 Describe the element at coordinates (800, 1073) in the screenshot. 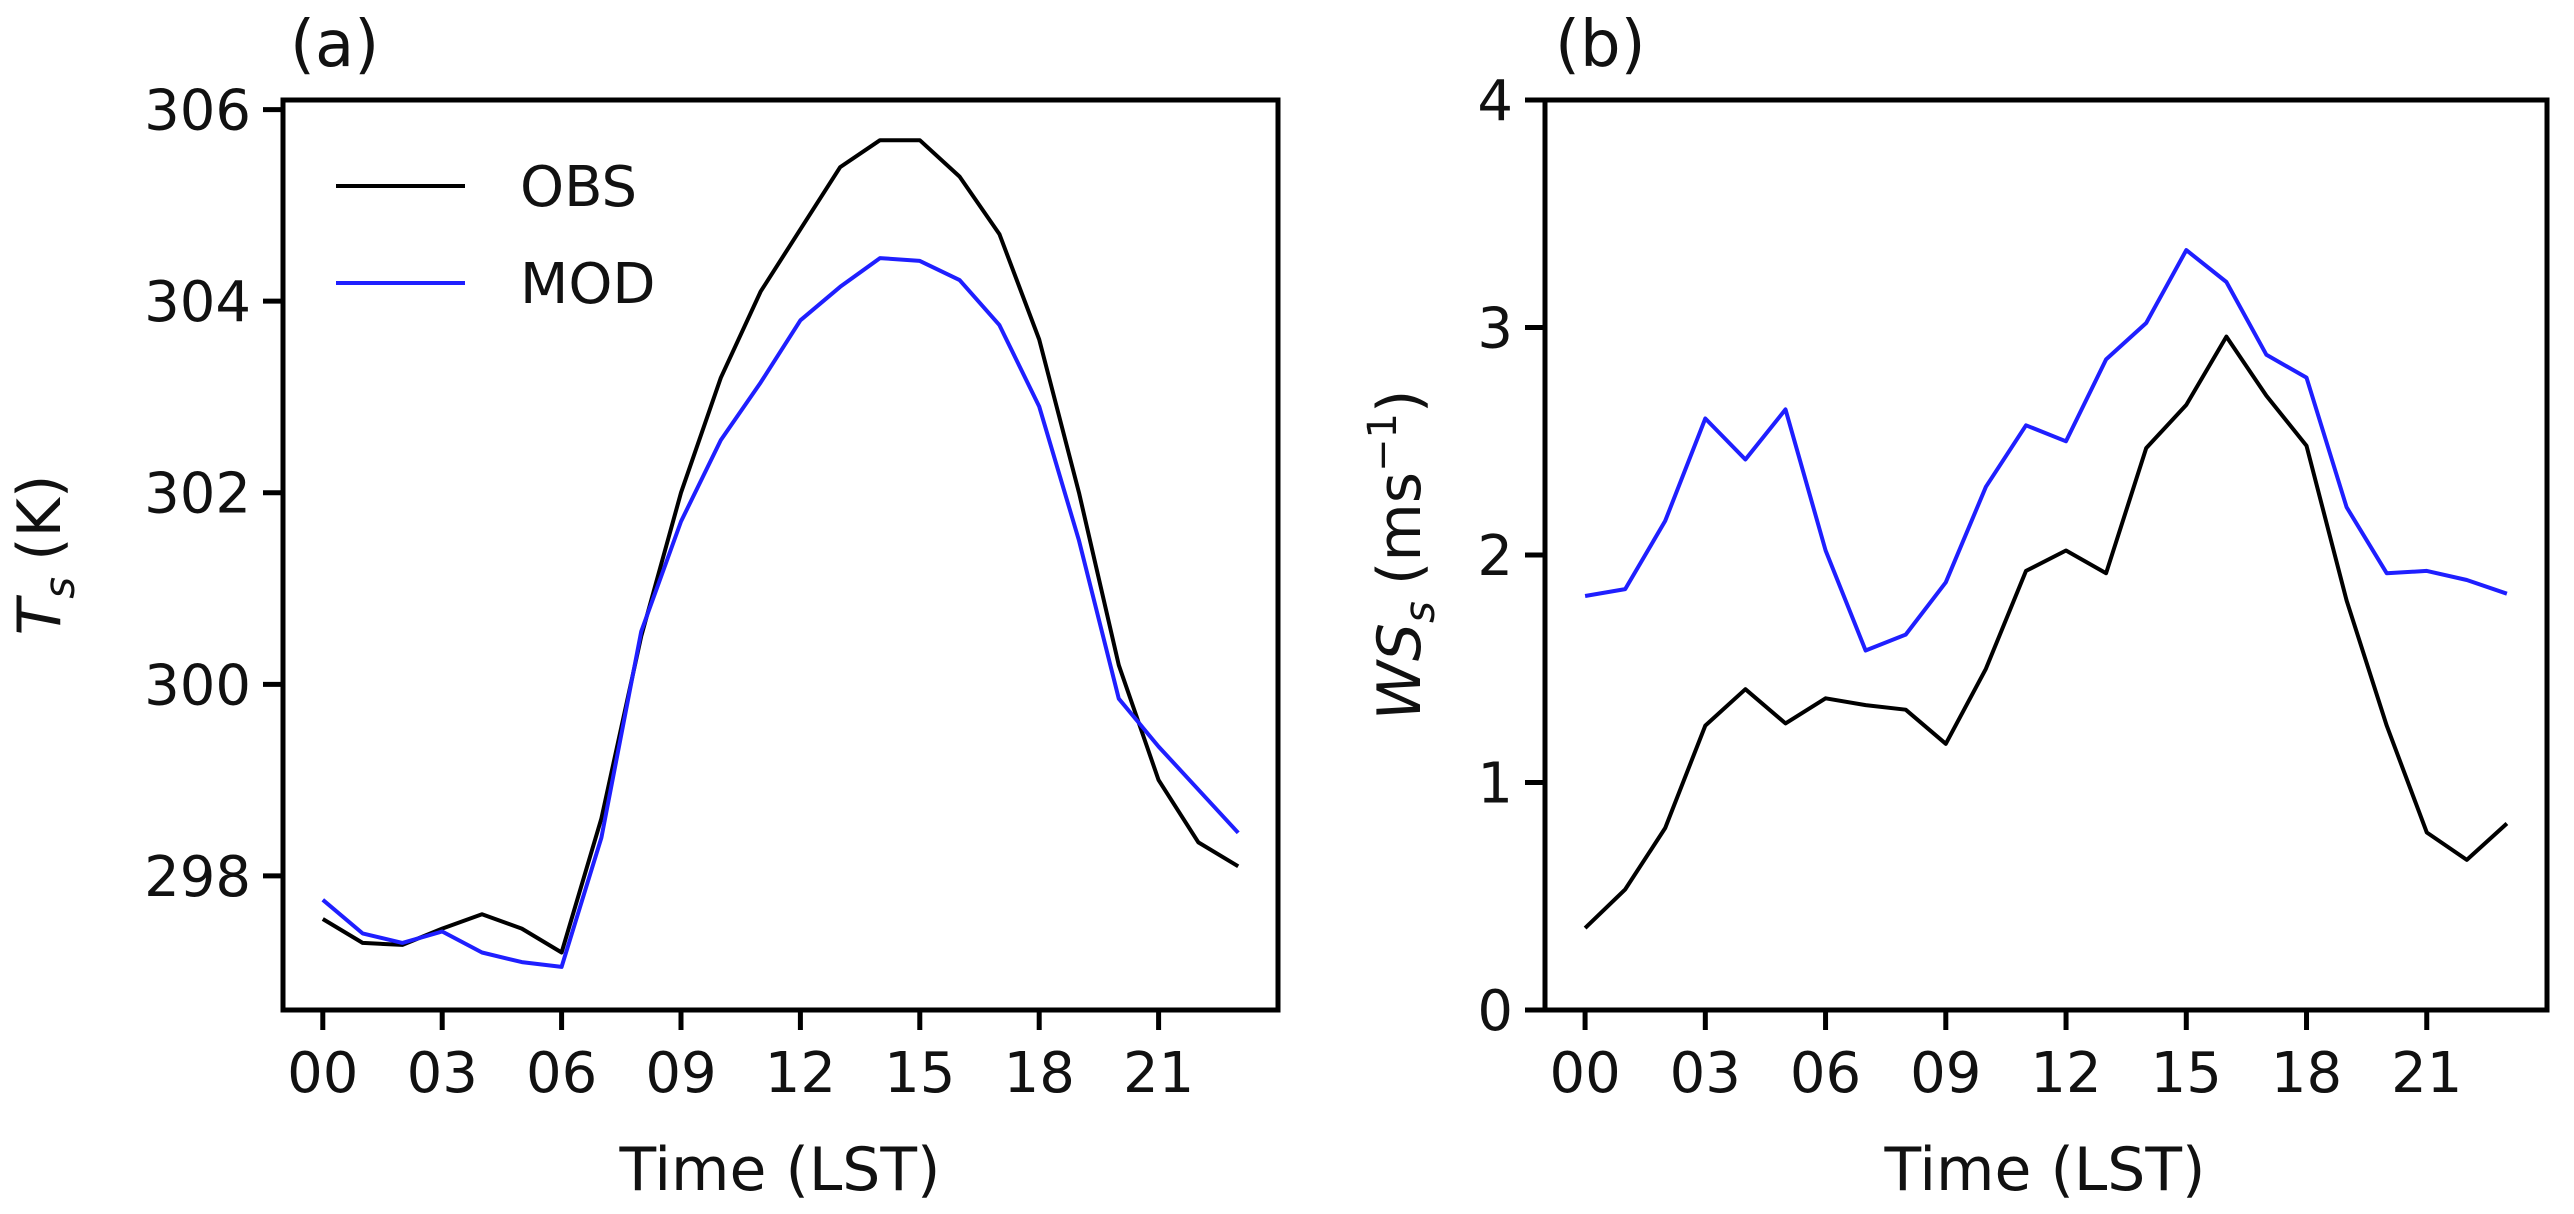

I see `panel-a-x-tick-label: 12` at that location.